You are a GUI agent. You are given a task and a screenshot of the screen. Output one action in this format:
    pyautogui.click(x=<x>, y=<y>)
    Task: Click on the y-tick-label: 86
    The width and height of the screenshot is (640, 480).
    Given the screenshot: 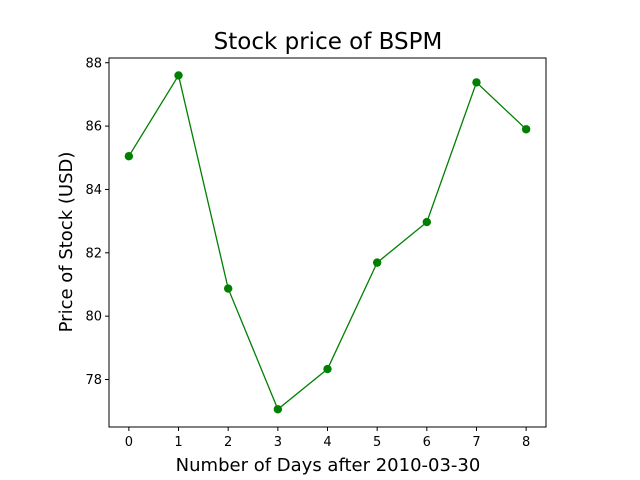 What is the action you would take?
    pyautogui.click(x=93, y=127)
    